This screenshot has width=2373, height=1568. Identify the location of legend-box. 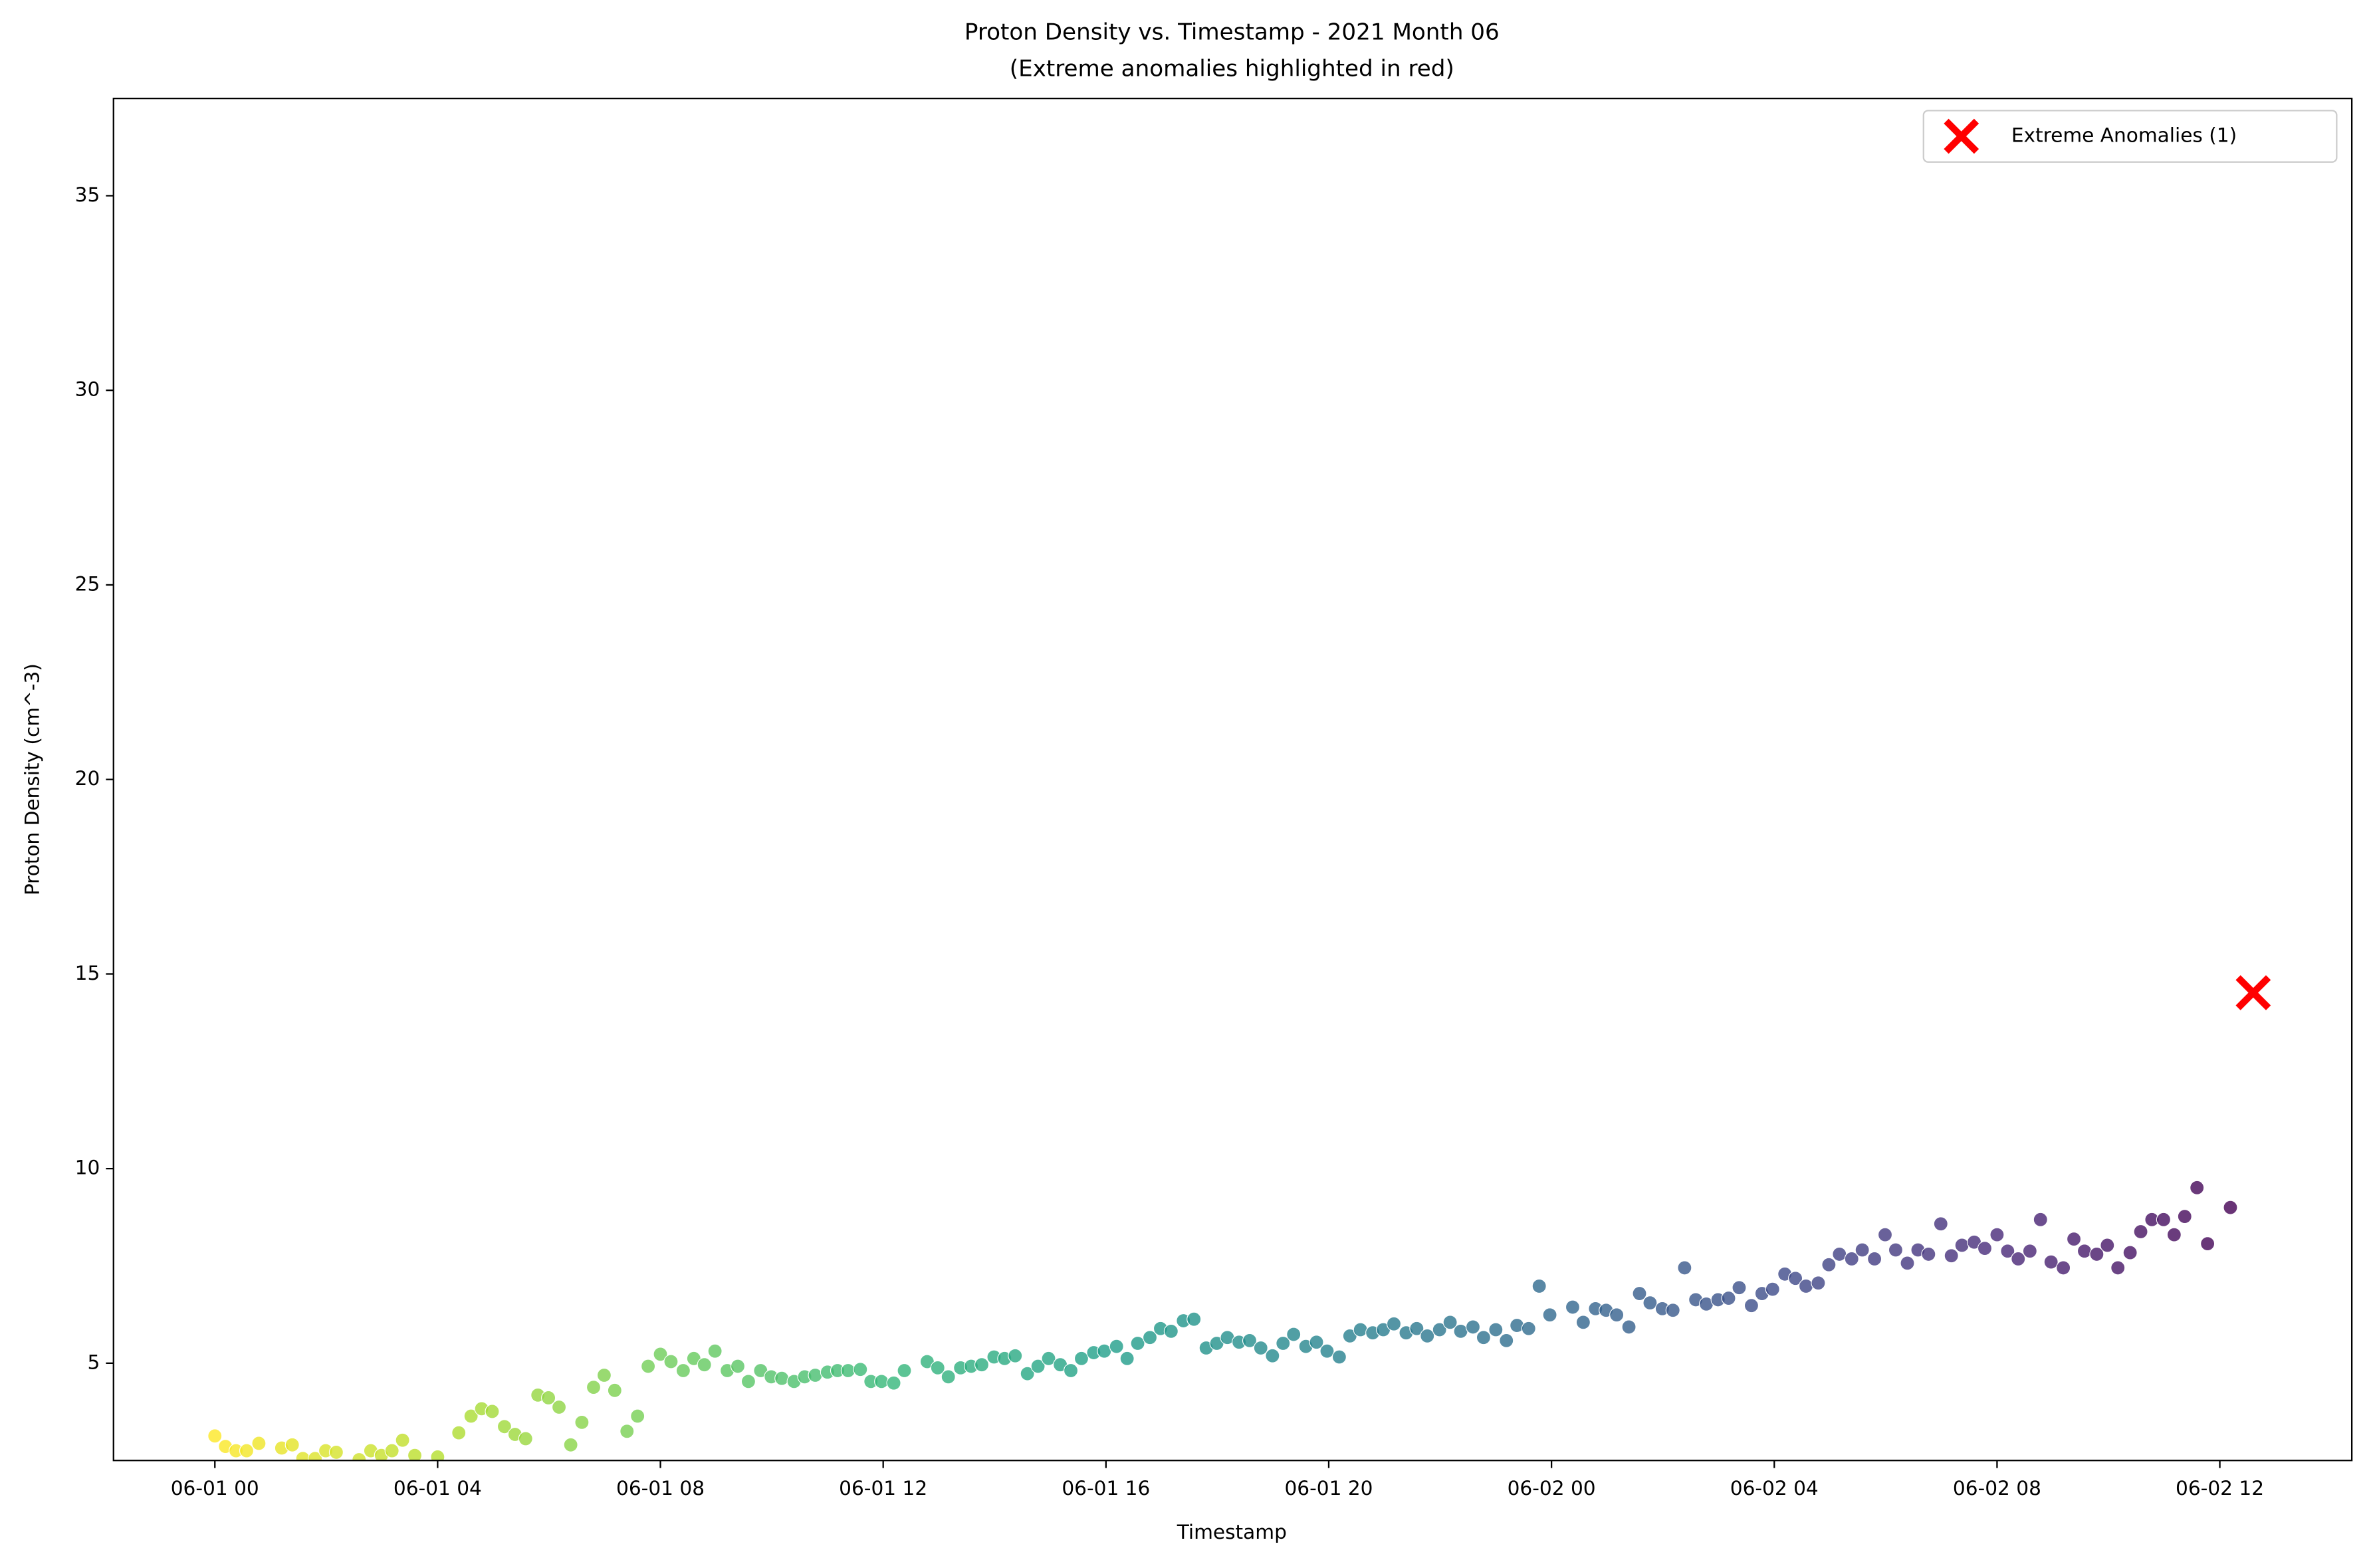
(2130, 136).